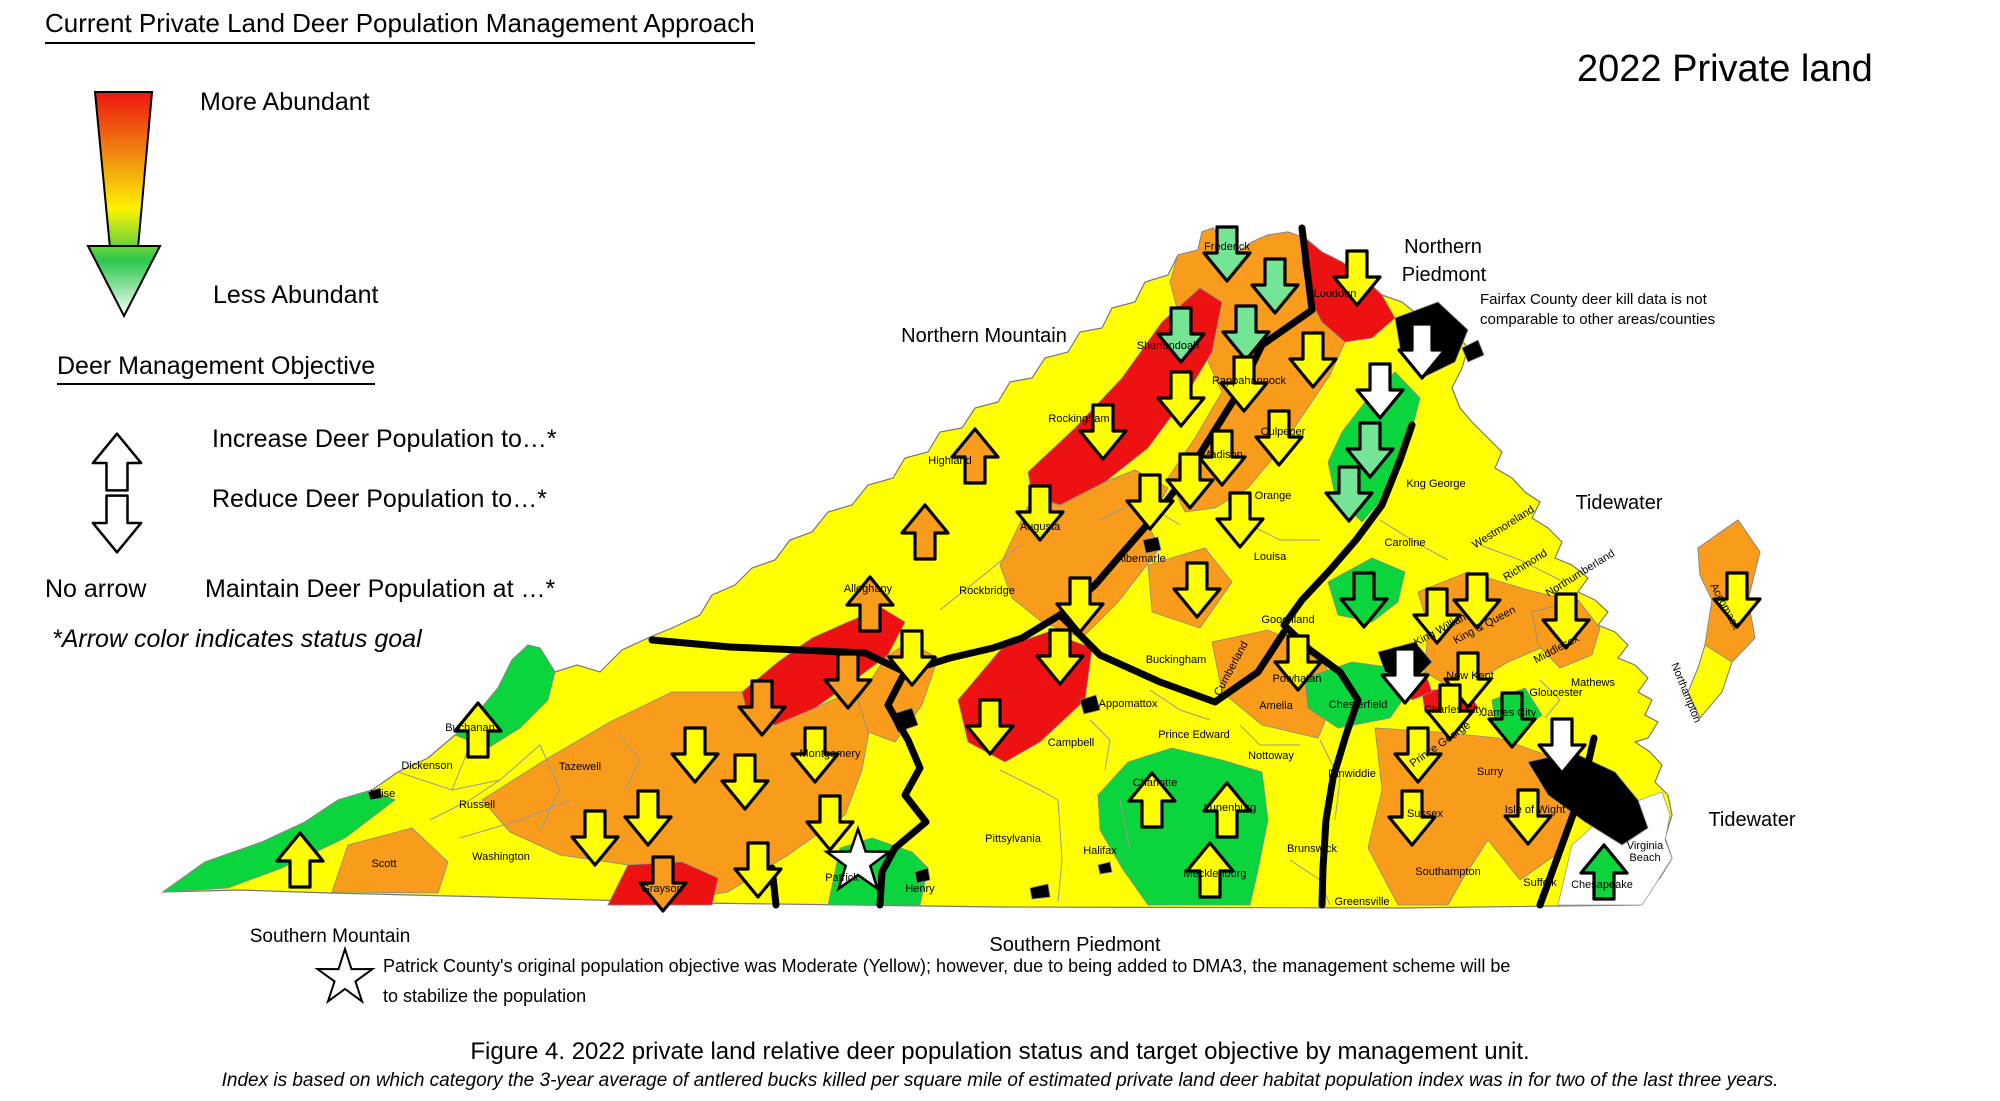 This screenshot has height=1101, width=2000. What do you see at coordinates (1725, 69) in the screenshot?
I see `year-label: 2022 Private land` at bounding box center [1725, 69].